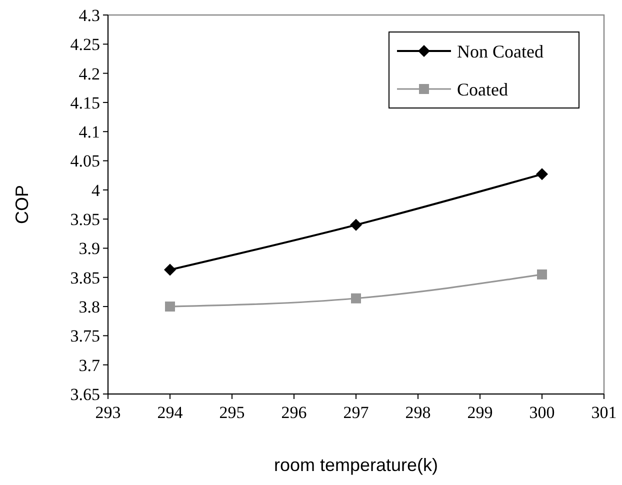 This screenshot has height=485, width=622. What do you see at coordinates (85, 102) in the screenshot?
I see `y-tick-label: 4.15` at bounding box center [85, 102].